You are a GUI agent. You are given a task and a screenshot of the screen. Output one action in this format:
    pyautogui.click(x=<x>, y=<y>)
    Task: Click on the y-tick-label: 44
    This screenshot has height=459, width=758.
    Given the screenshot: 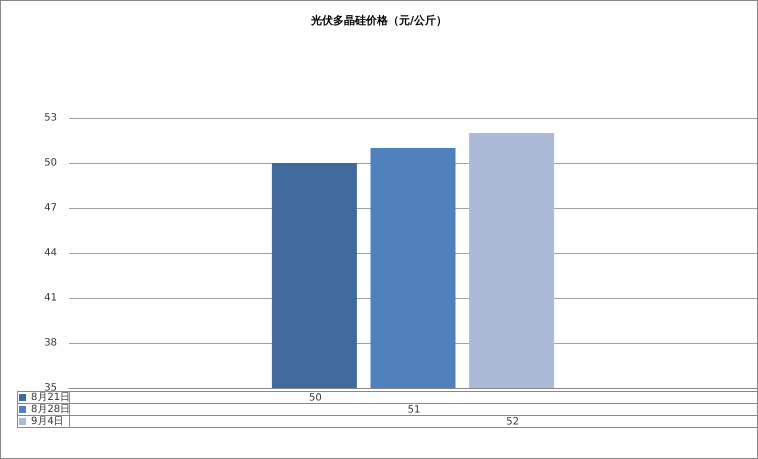 What is the action you would take?
    pyautogui.click(x=50, y=253)
    